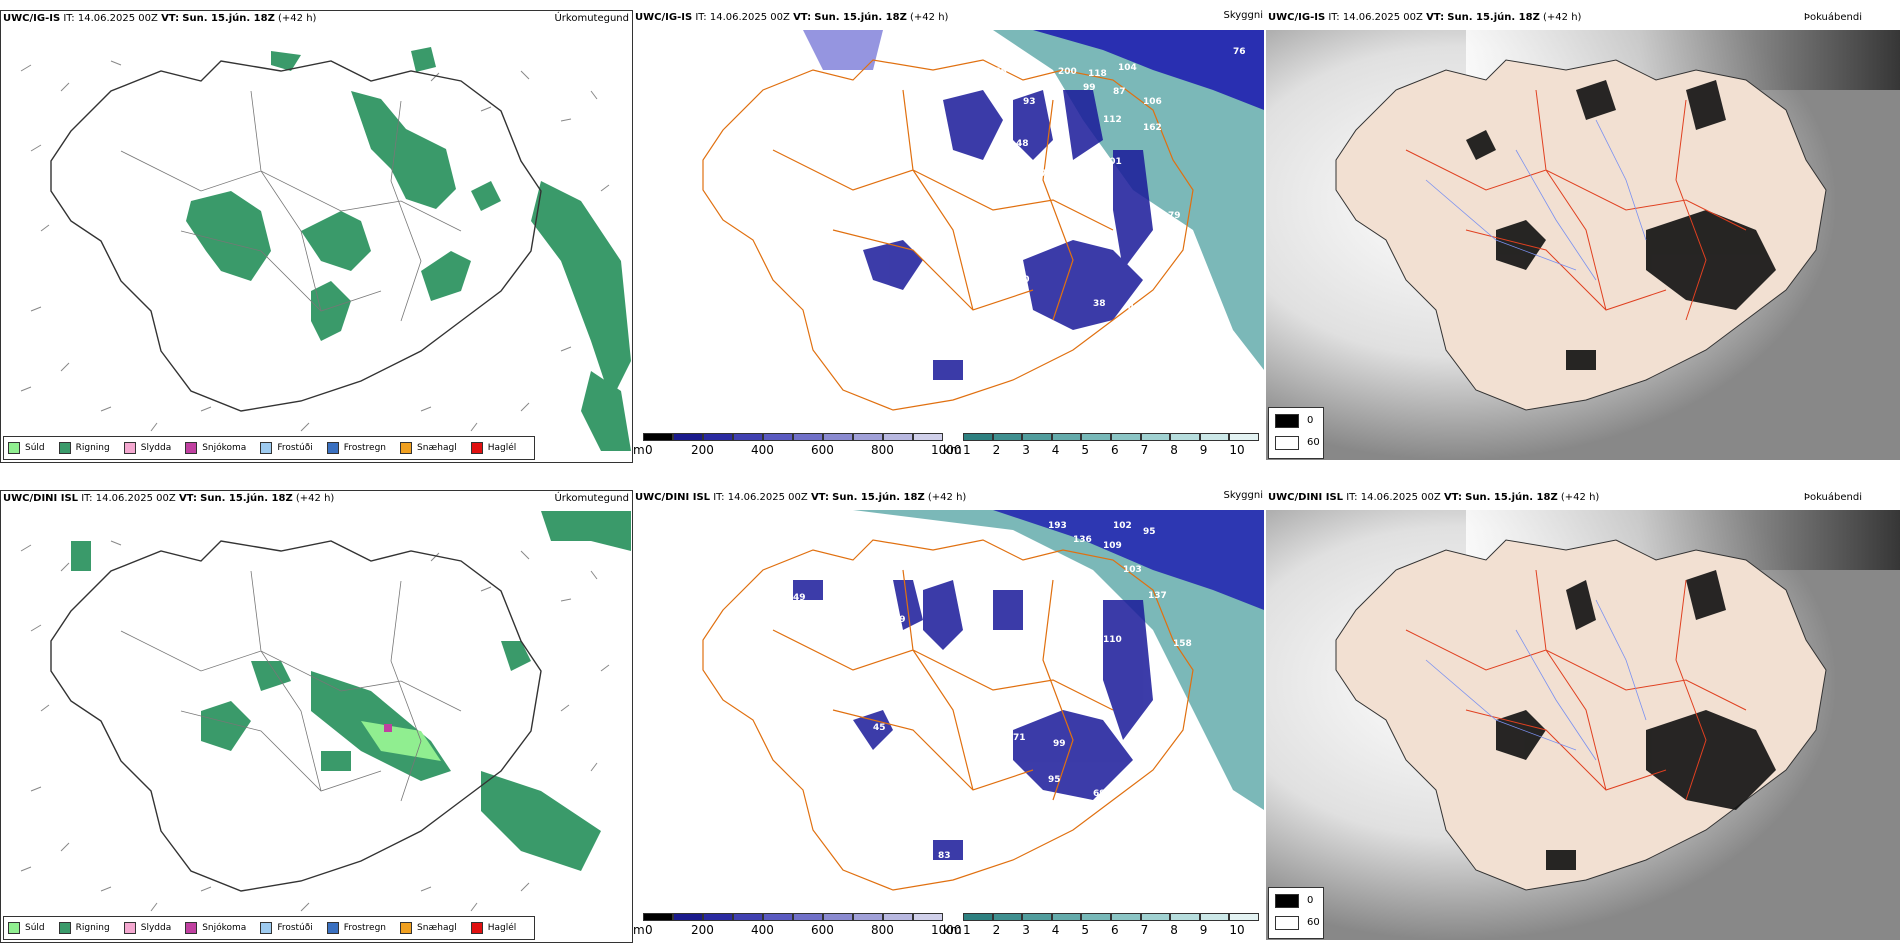 The height and width of the screenshot is (950, 1900). I want to click on visibility-value: 99, so click(1059, 744).